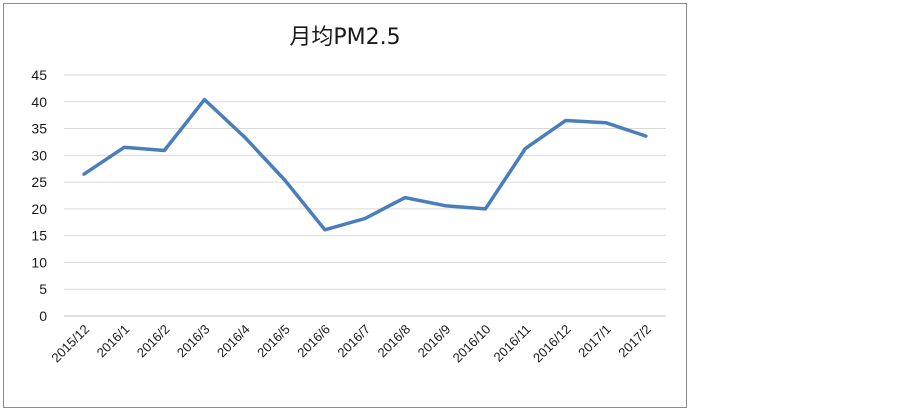  Describe the element at coordinates (511, 343) in the screenshot. I see `x-tick-label: 2016/11` at that location.